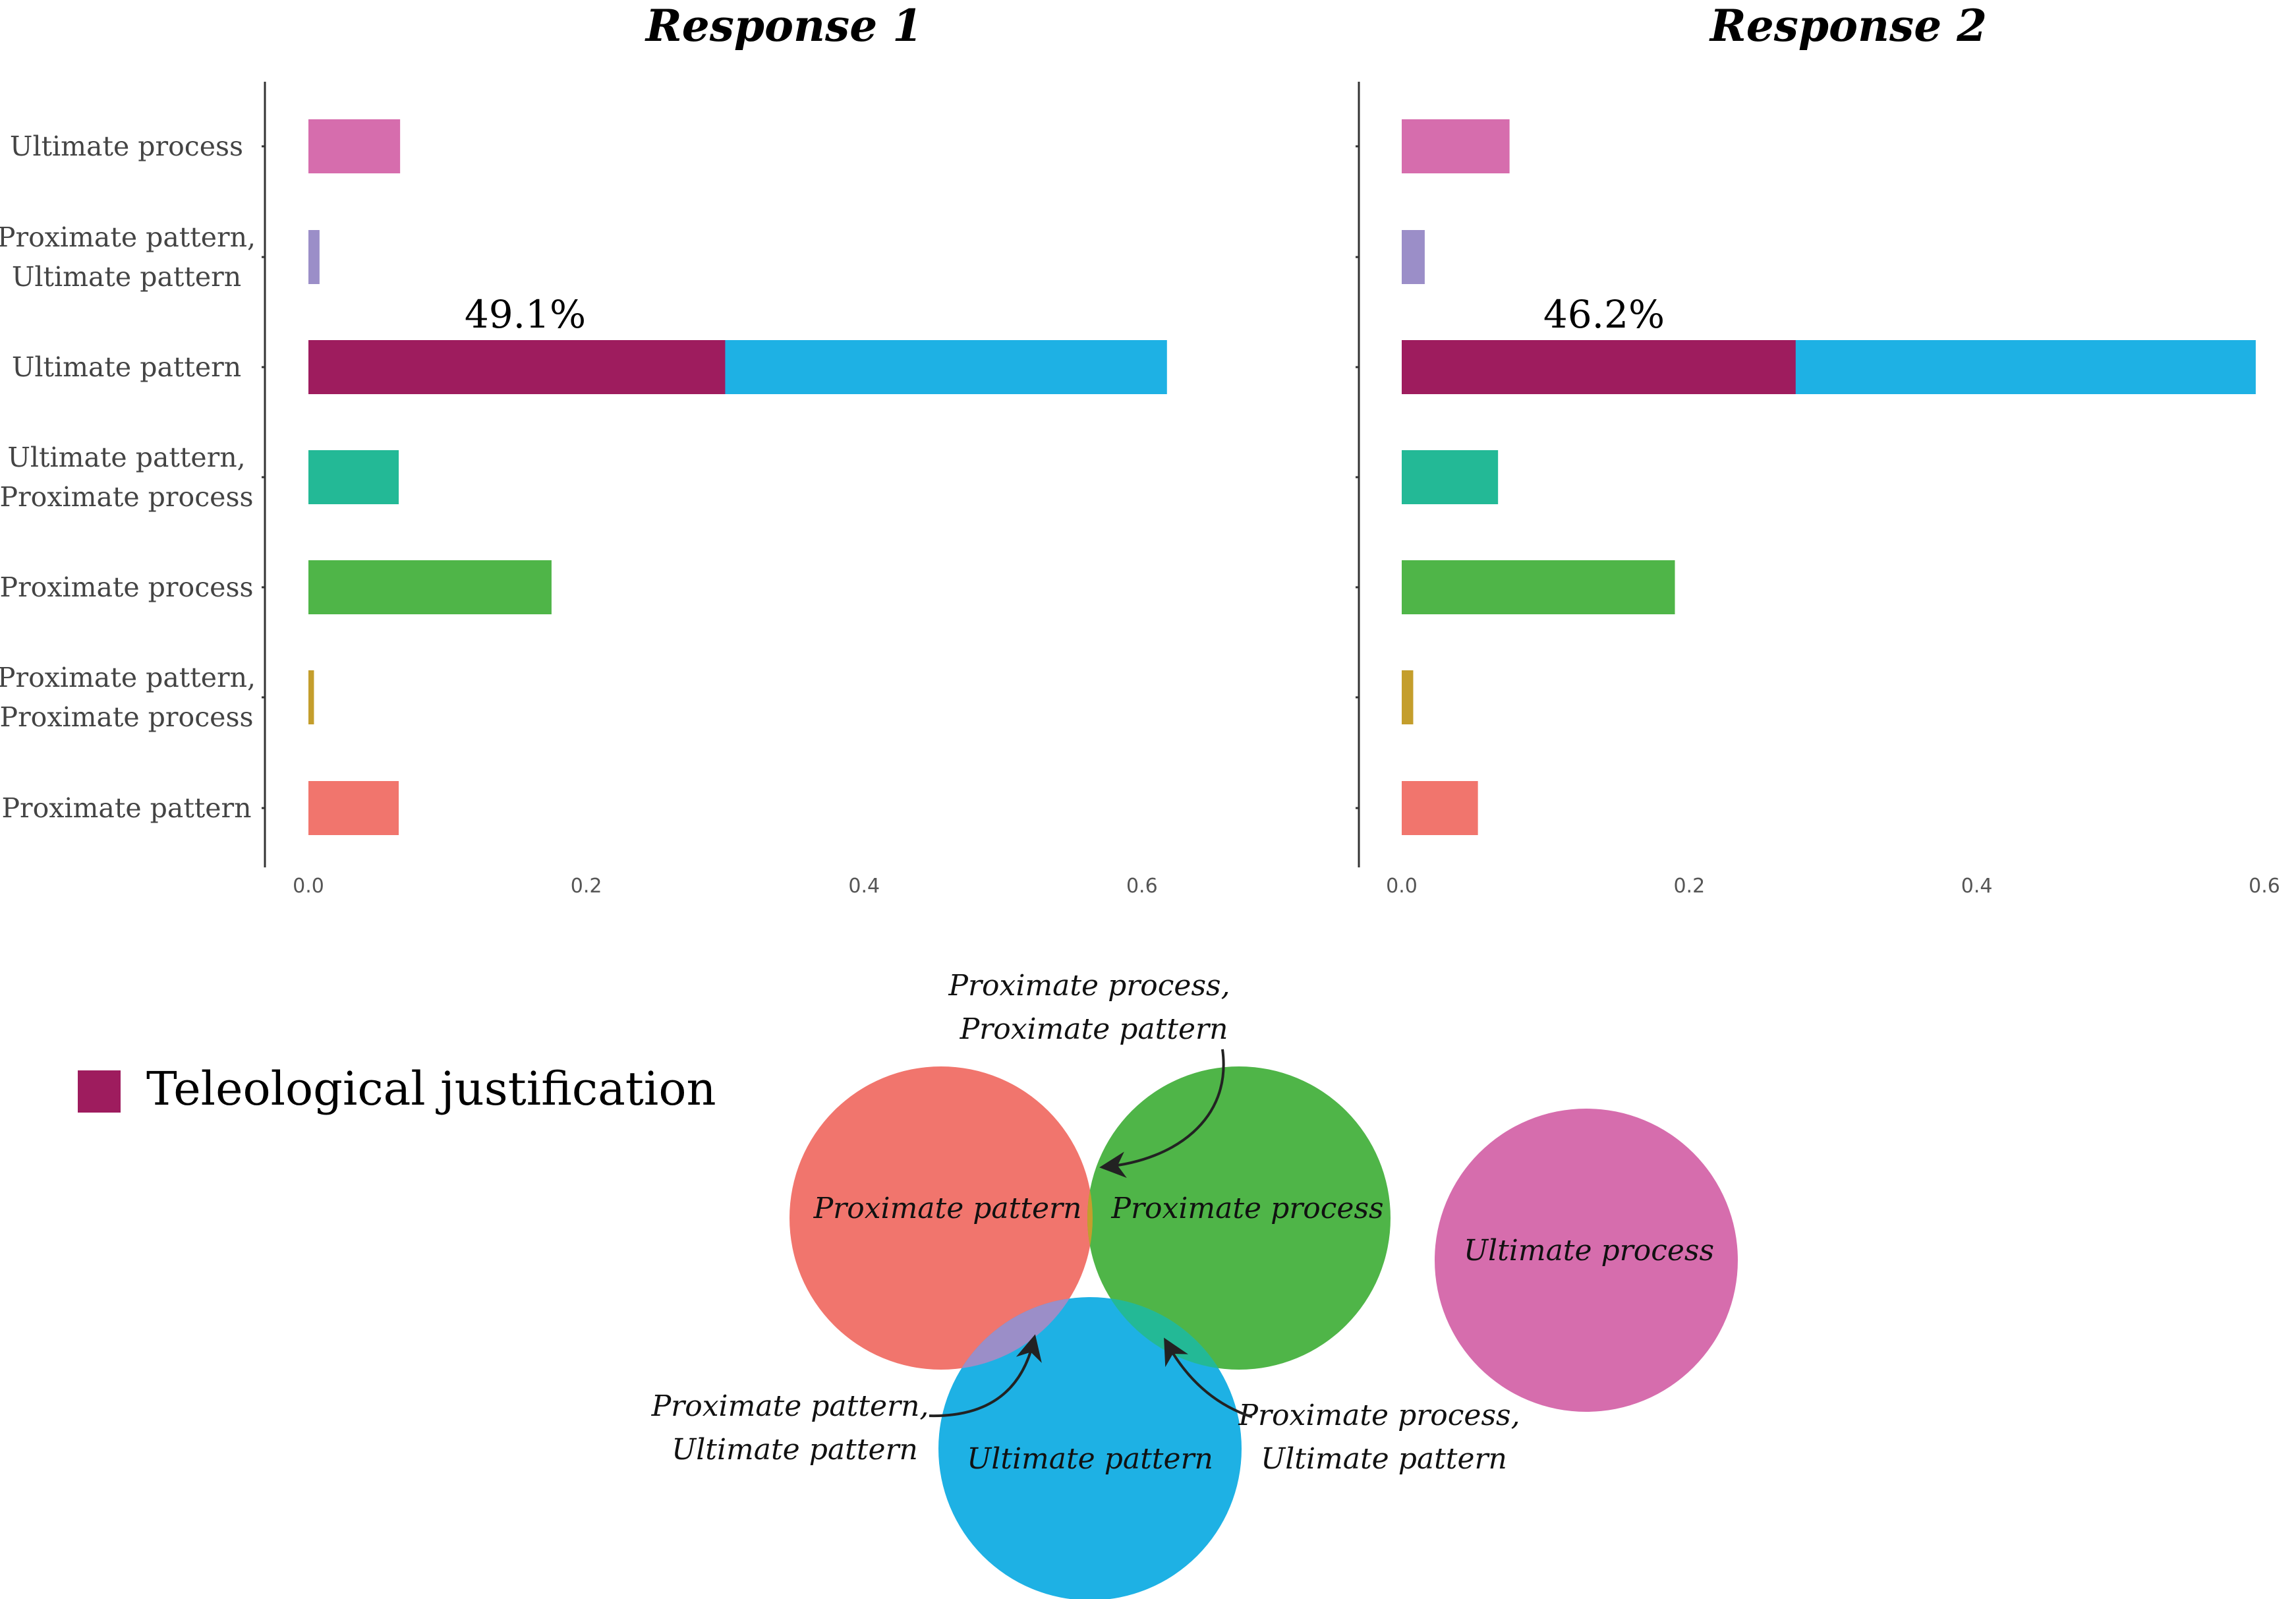 The height and width of the screenshot is (1599, 2296). I want to click on venn-label-ultimate-process: Ultimate process, so click(1589, 1250).